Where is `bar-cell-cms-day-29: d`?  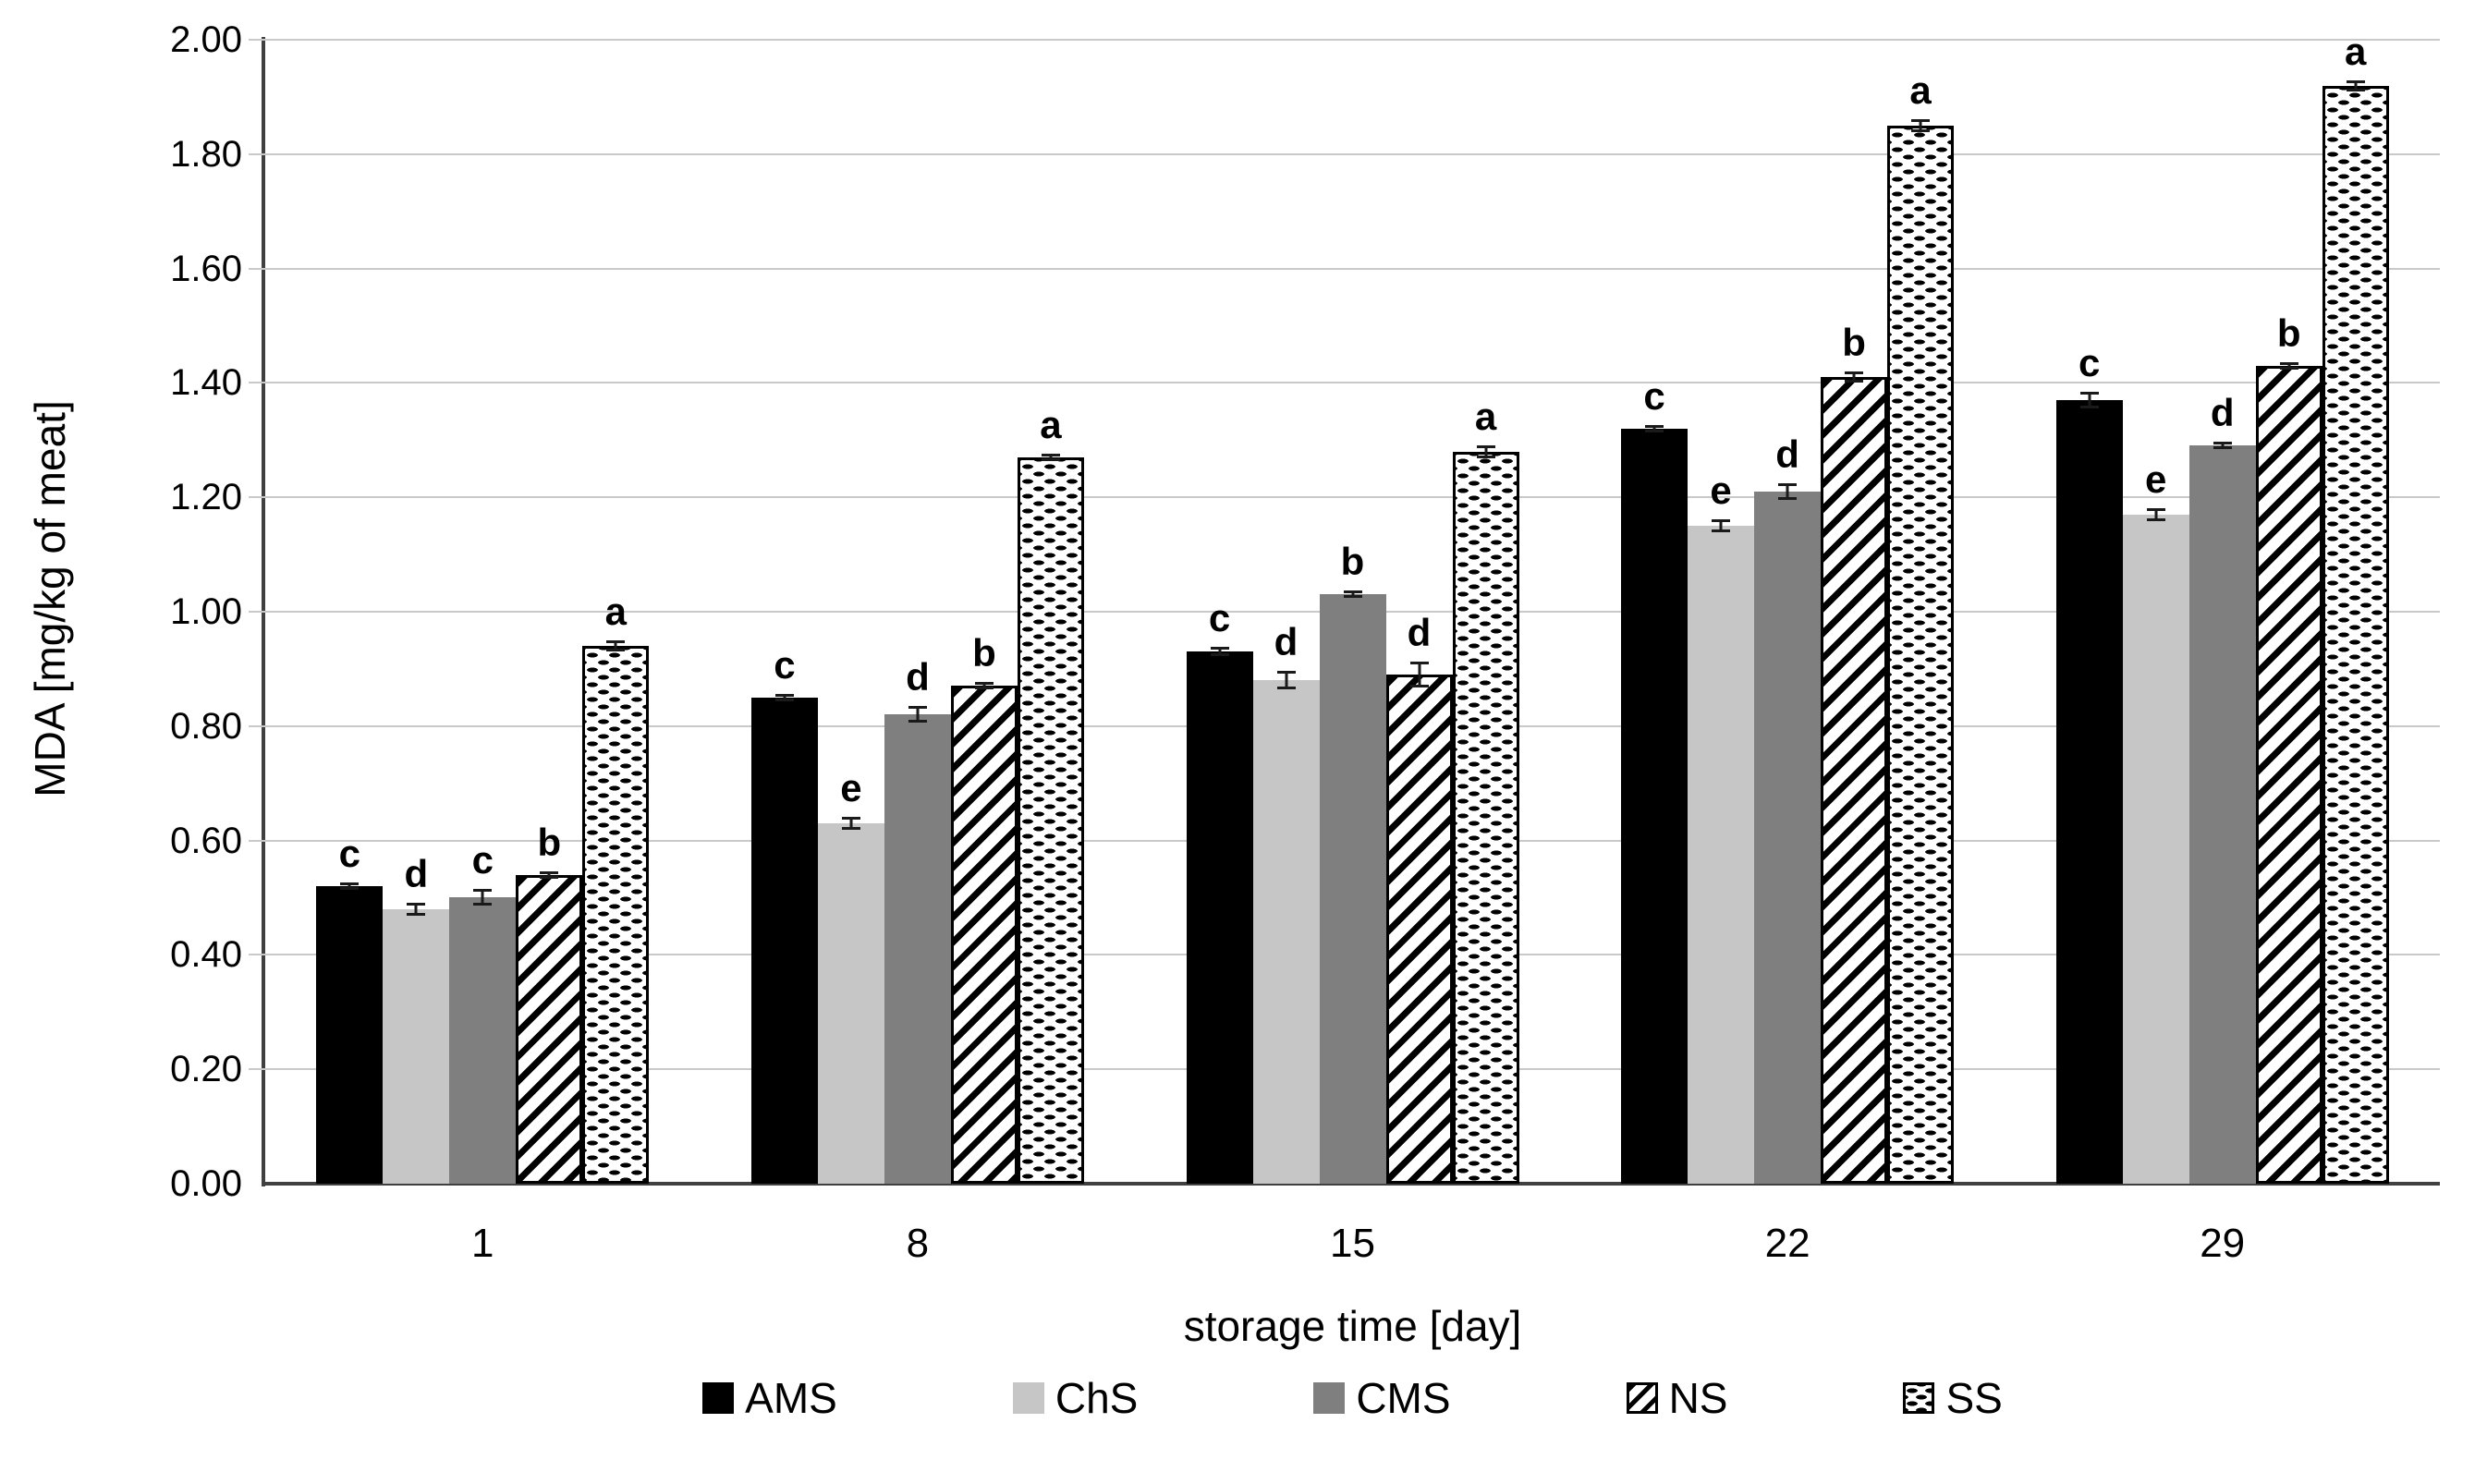 bar-cell-cms-day-29: d is located at coordinates (2222, 612).